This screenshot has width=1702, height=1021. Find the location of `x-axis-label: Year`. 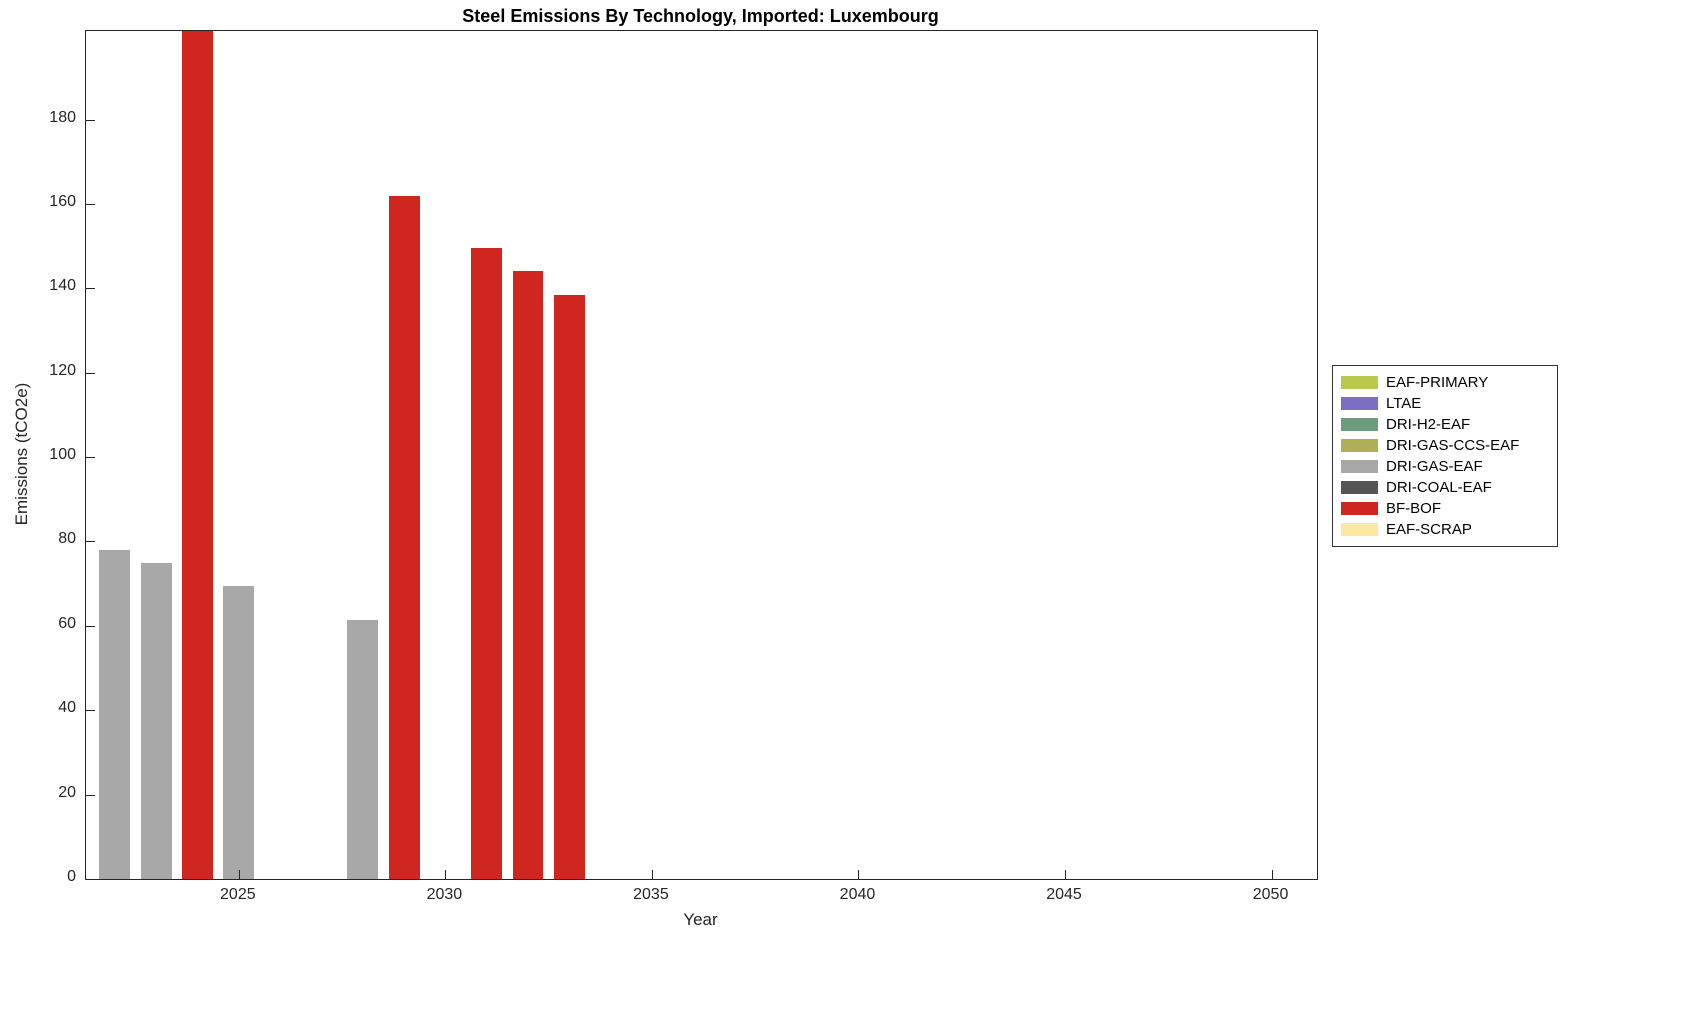

x-axis-label: Year is located at coordinates (700, 919).